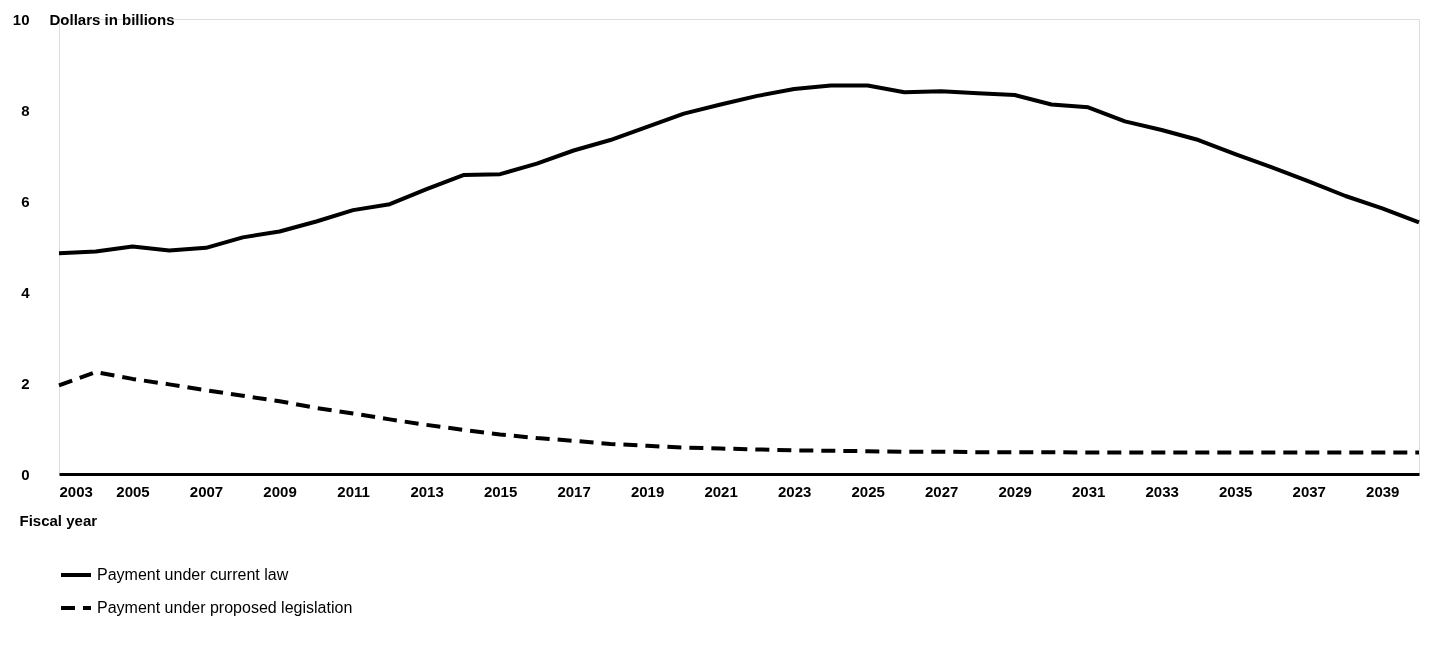 The image size is (1440, 652). What do you see at coordinates (225, 607) in the screenshot?
I see `legend-label: Payment under proposed legislation` at bounding box center [225, 607].